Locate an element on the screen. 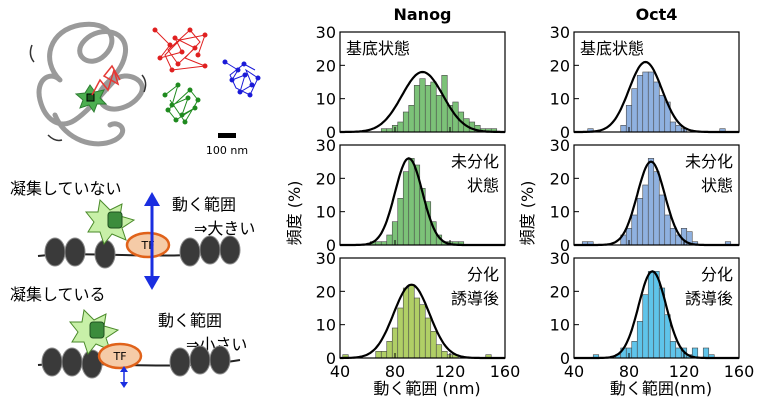 Image resolution: width=770 pixels, height=417 pixels. trajectory-blue is located at coordinates (241, 78).